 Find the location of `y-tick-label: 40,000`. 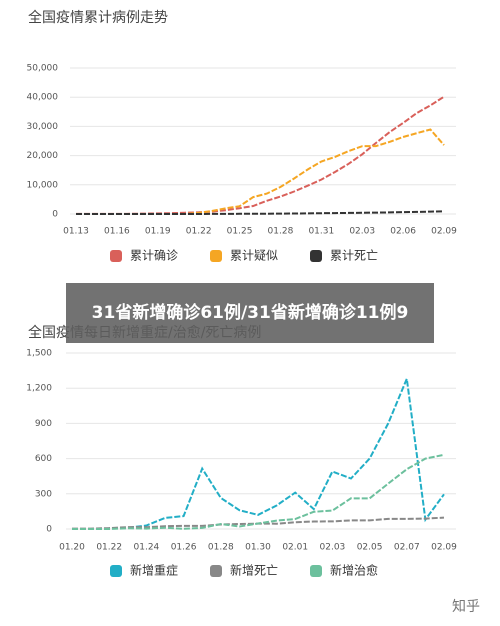

y-tick-label: 40,000 is located at coordinates (43, 98).